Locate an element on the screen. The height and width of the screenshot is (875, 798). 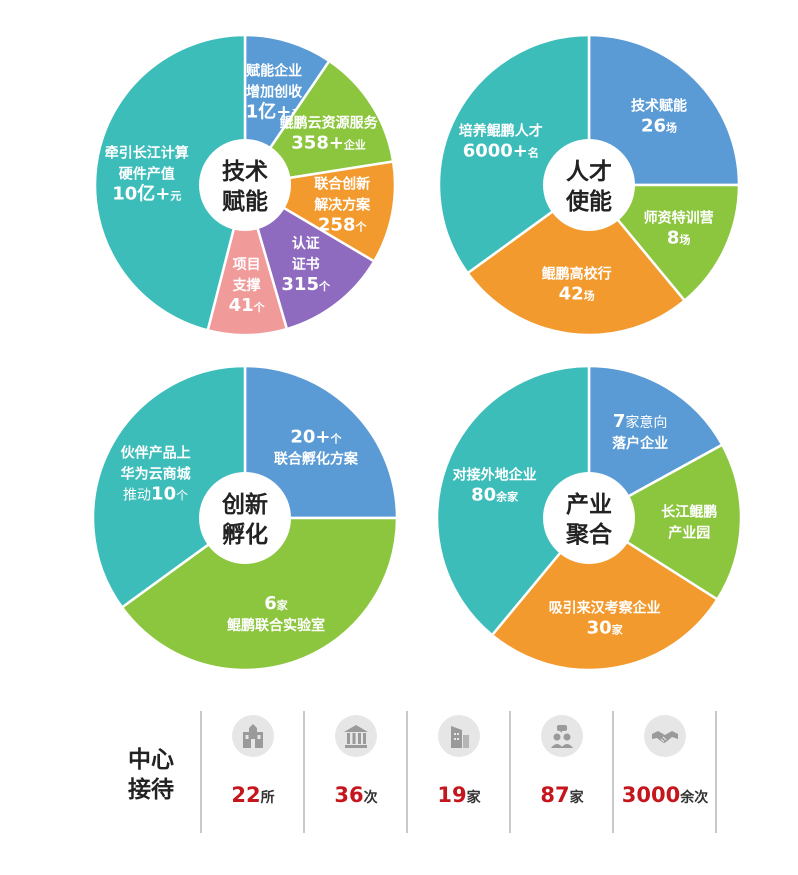
reception-item-government: 36次 is located at coordinates (356, 761).